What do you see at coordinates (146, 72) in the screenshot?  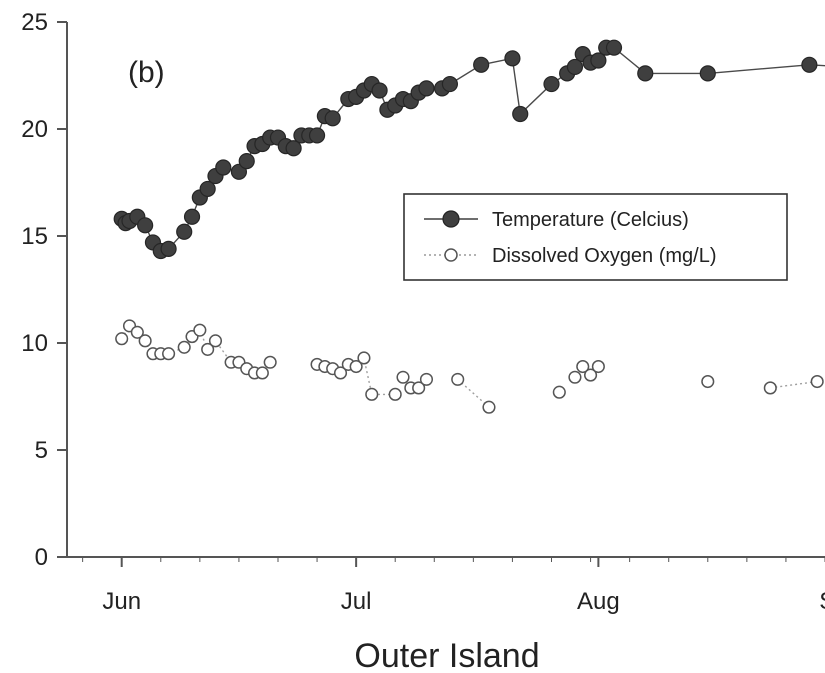 I see `panel-label: (b)` at bounding box center [146, 72].